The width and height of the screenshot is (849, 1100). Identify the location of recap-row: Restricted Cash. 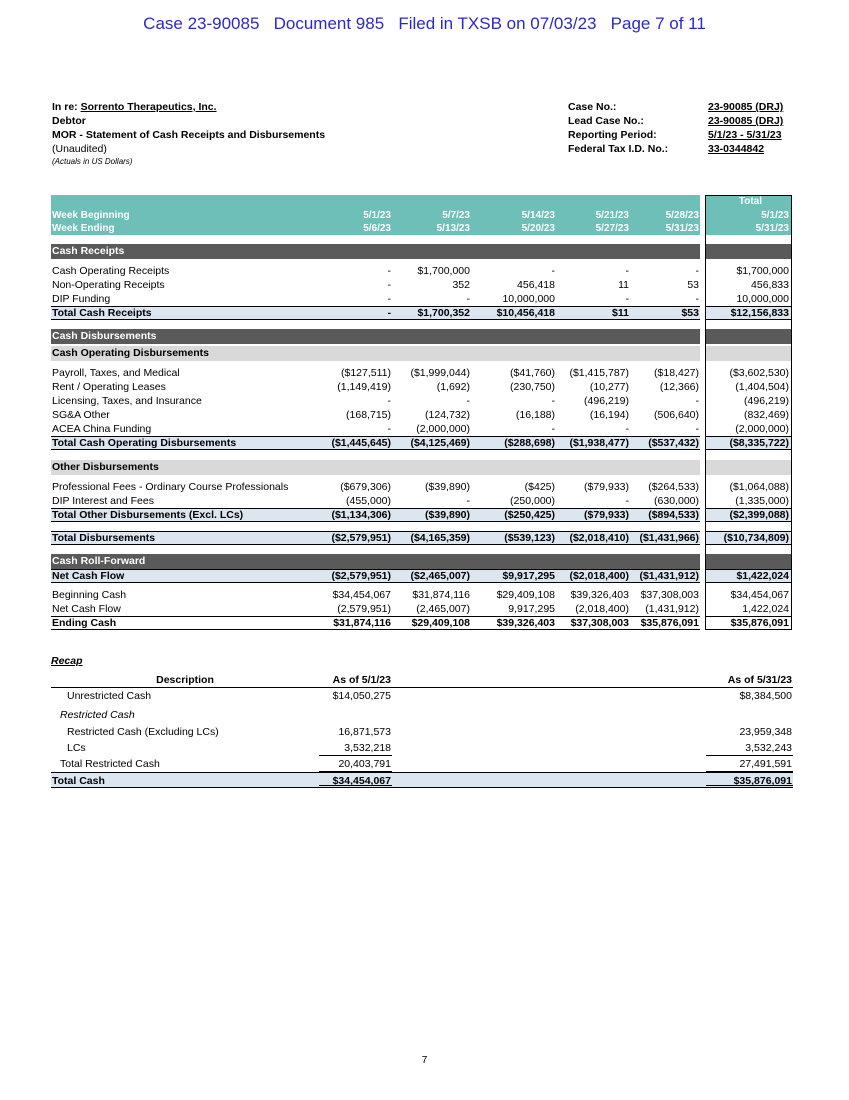
(422, 714).